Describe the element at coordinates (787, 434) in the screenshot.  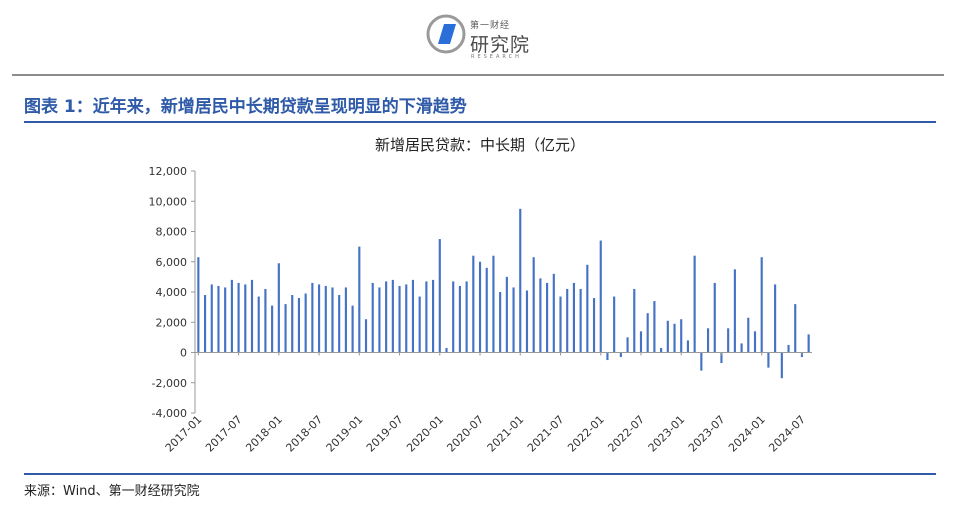
I see `x-tick-label: 2024-07` at that location.